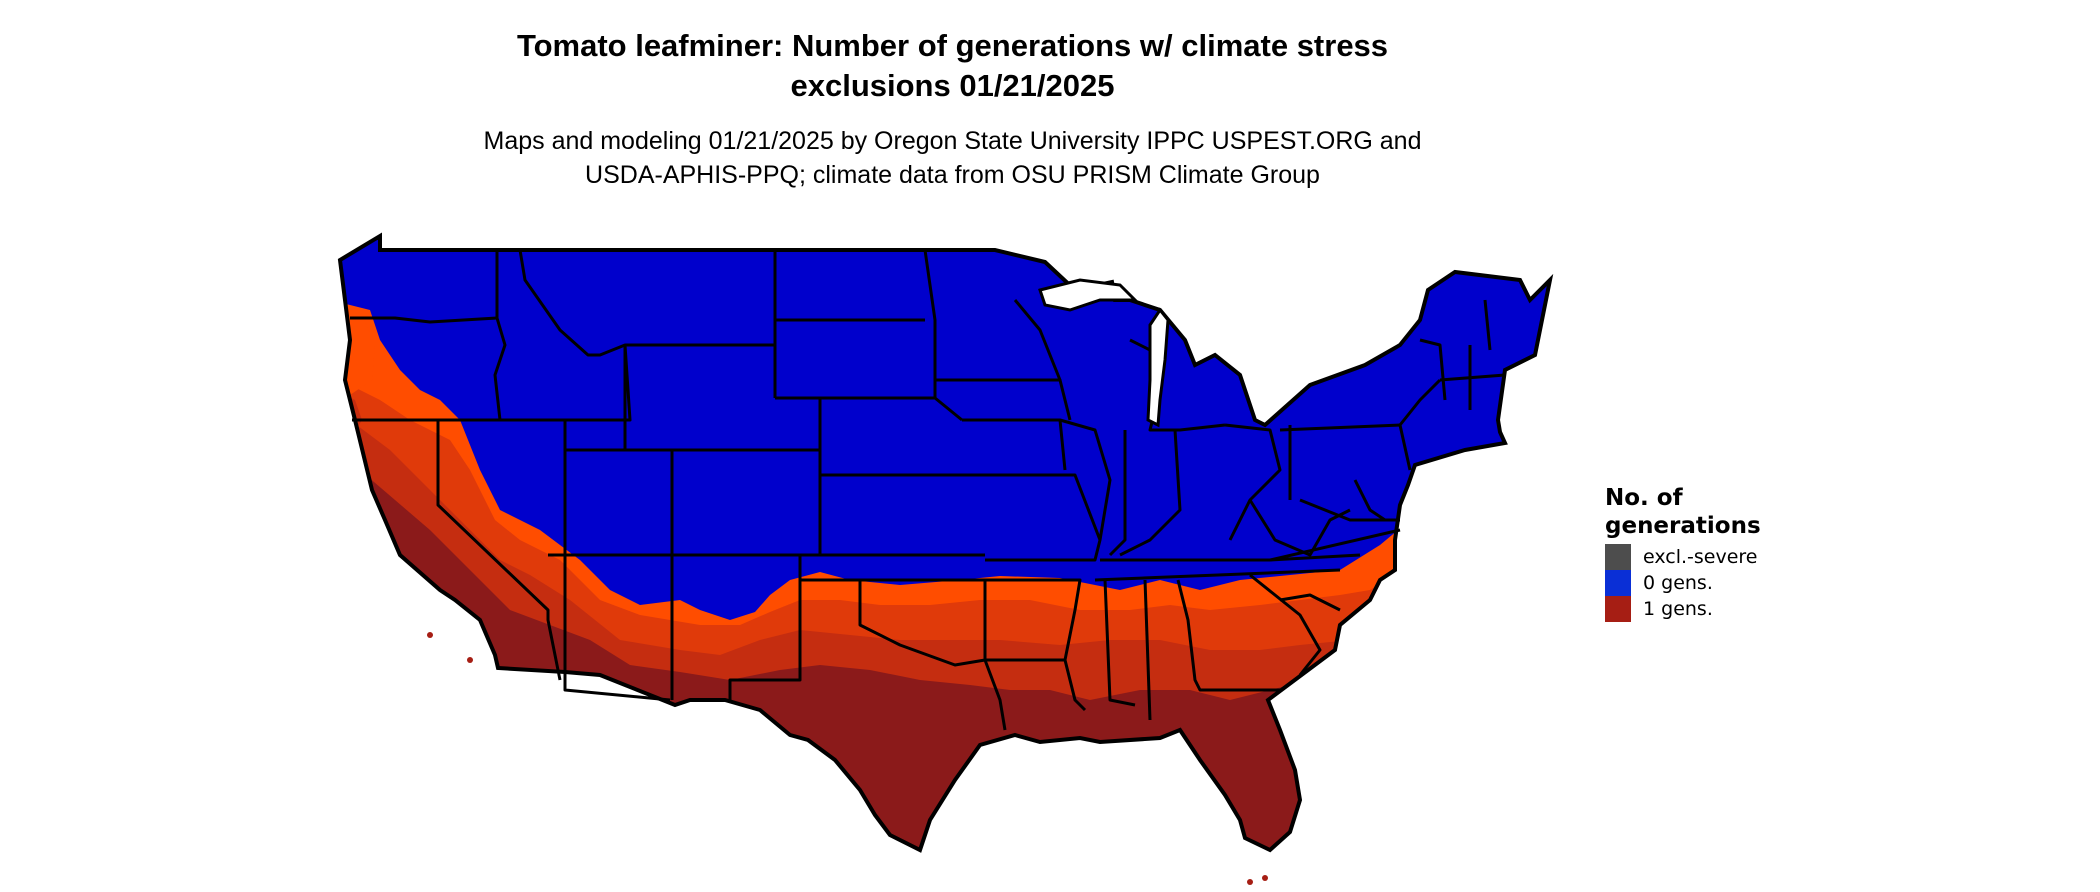  I want to click on legend-items: excl.-severe 0 gens. 1 gens., so click(1715, 583).